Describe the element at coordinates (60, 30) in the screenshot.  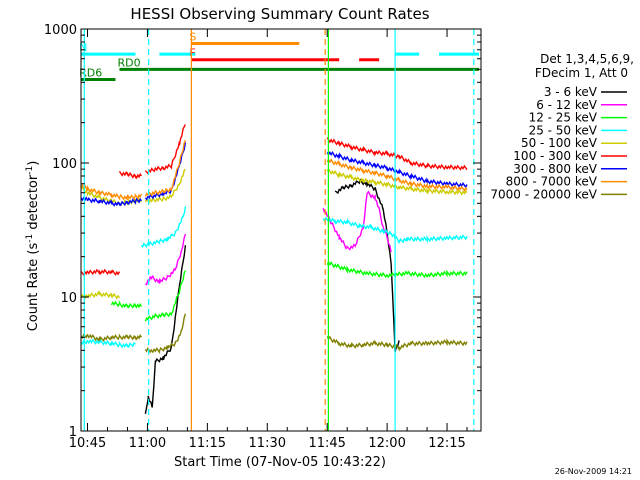
I see `y-tick-label-4: 1000` at that location.